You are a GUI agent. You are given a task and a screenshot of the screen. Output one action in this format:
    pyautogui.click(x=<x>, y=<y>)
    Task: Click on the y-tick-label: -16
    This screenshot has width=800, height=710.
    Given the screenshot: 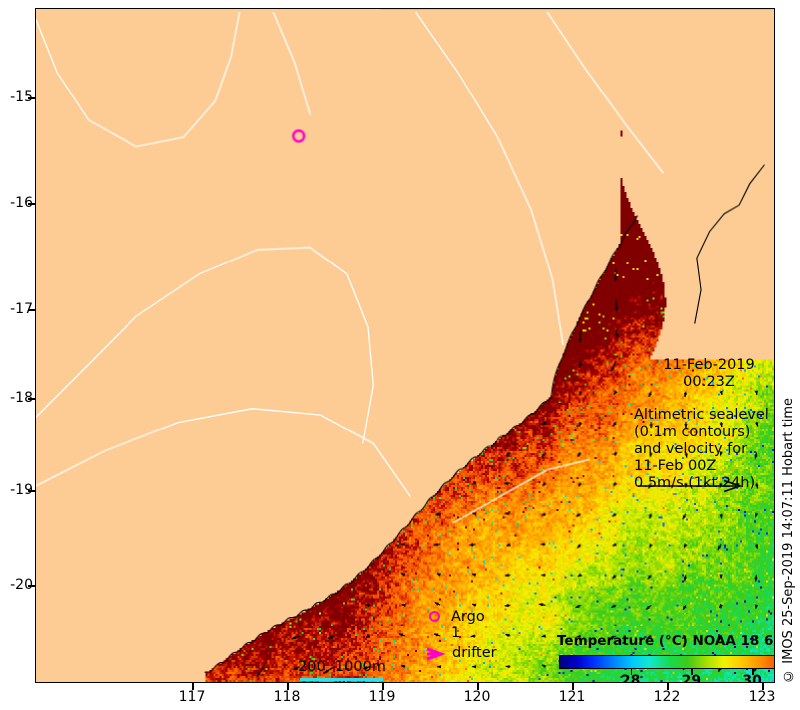 What is the action you would take?
    pyautogui.click(x=21, y=203)
    